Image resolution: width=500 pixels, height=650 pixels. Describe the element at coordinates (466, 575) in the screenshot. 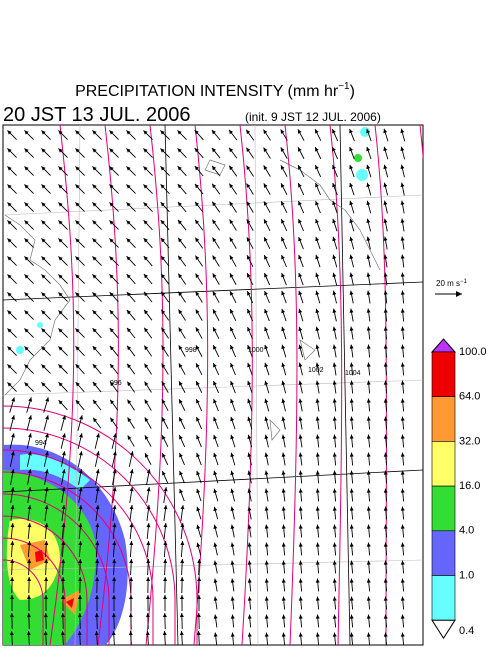

I see `colorbar-label: 1.0` at that location.